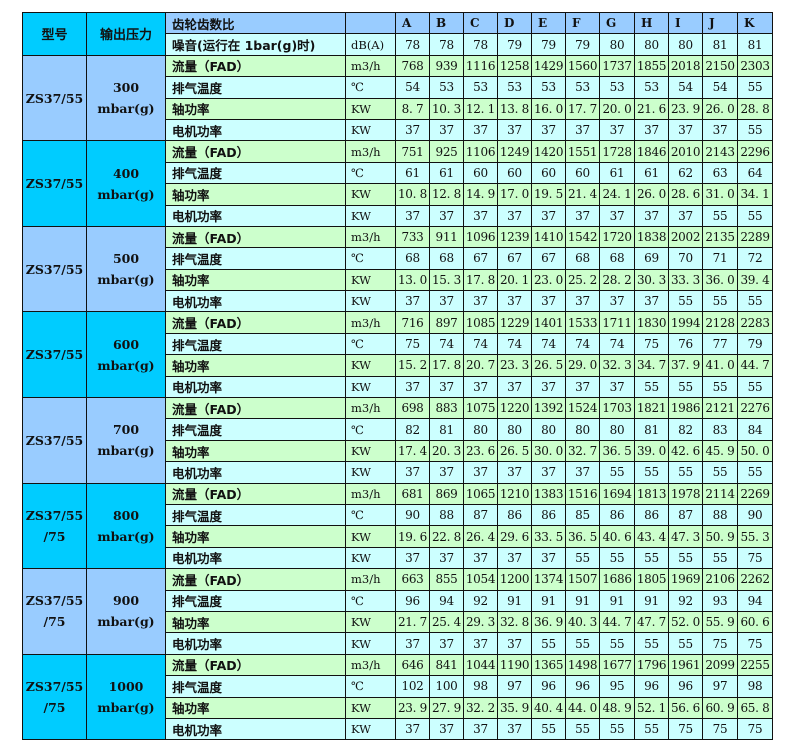 Image resolution: width=791 pixels, height=749 pixels. Describe the element at coordinates (126, 355) in the screenshot. I see `pressure-cell: 600 mbar(g)` at that location.